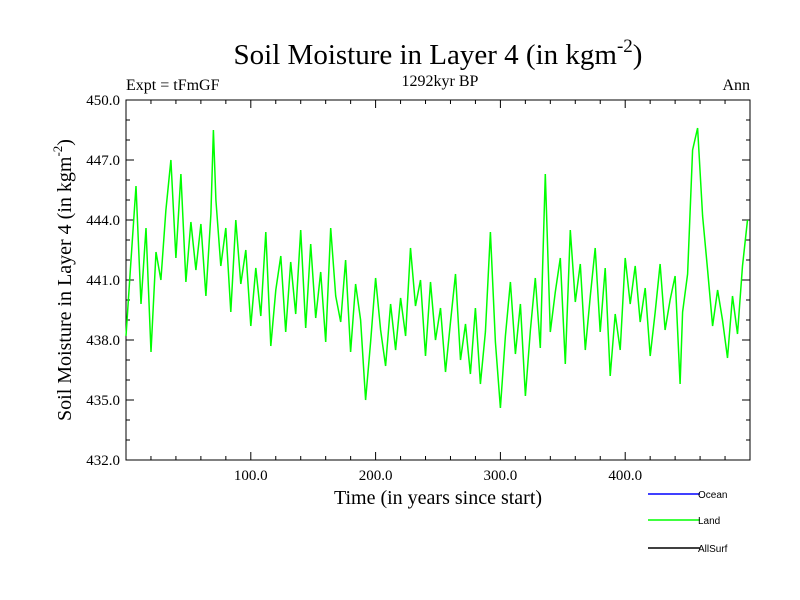 The width and height of the screenshot is (800, 600). Describe the element at coordinates (103, 401) in the screenshot. I see `y-tick-label: 435.0` at that location.